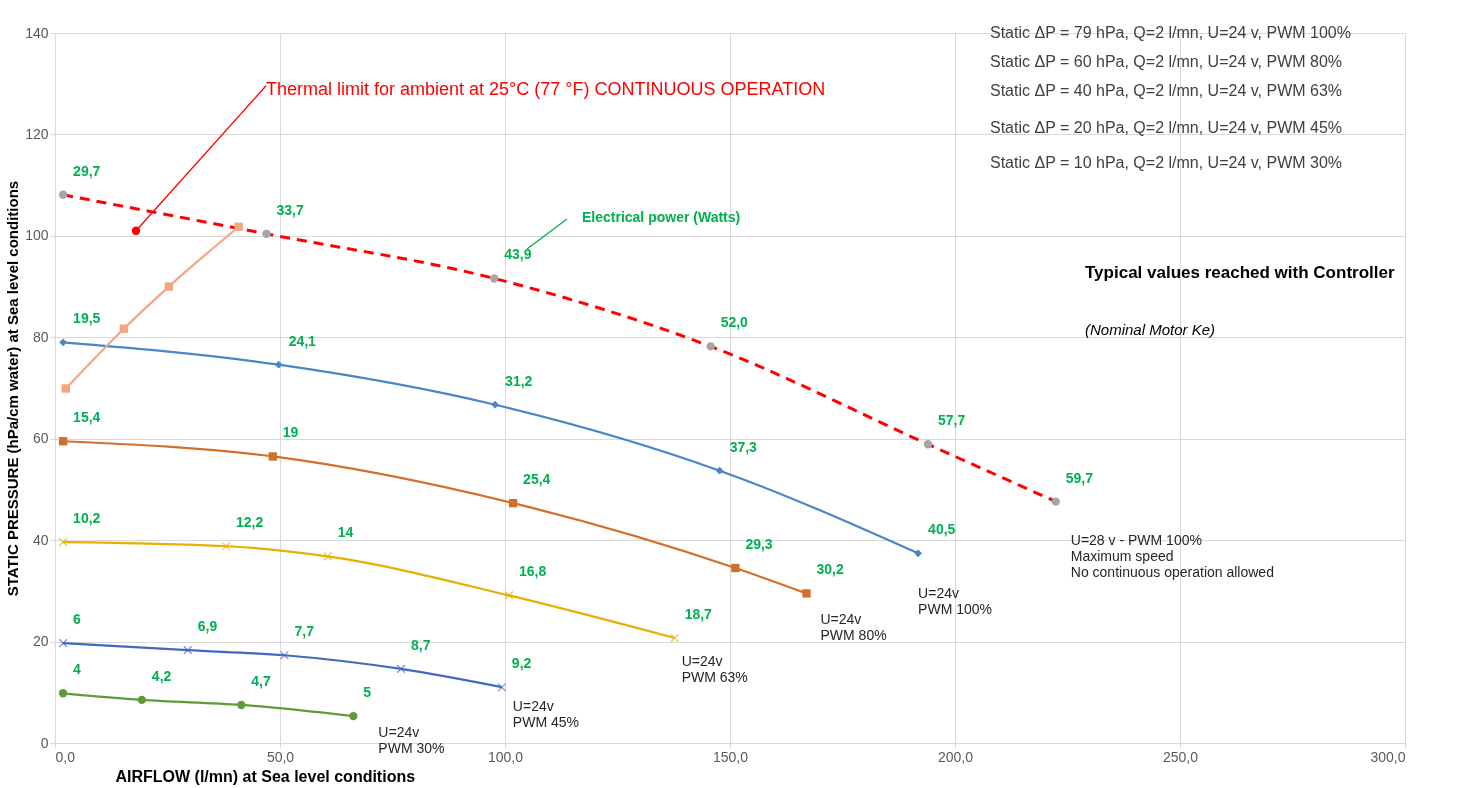 Image resolution: width=1458 pixels, height=788 pixels. What do you see at coordinates (853, 627) in the screenshot?
I see `annotation: U=24v PWM 80%` at bounding box center [853, 627].